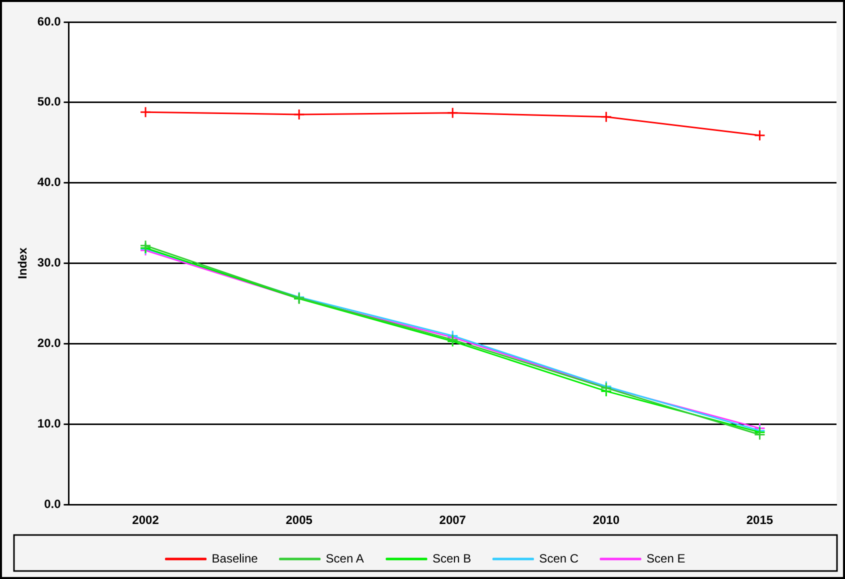 This screenshot has height=579, width=845. What do you see at coordinates (452, 558) in the screenshot?
I see `legend-label: Scen B` at bounding box center [452, 558].